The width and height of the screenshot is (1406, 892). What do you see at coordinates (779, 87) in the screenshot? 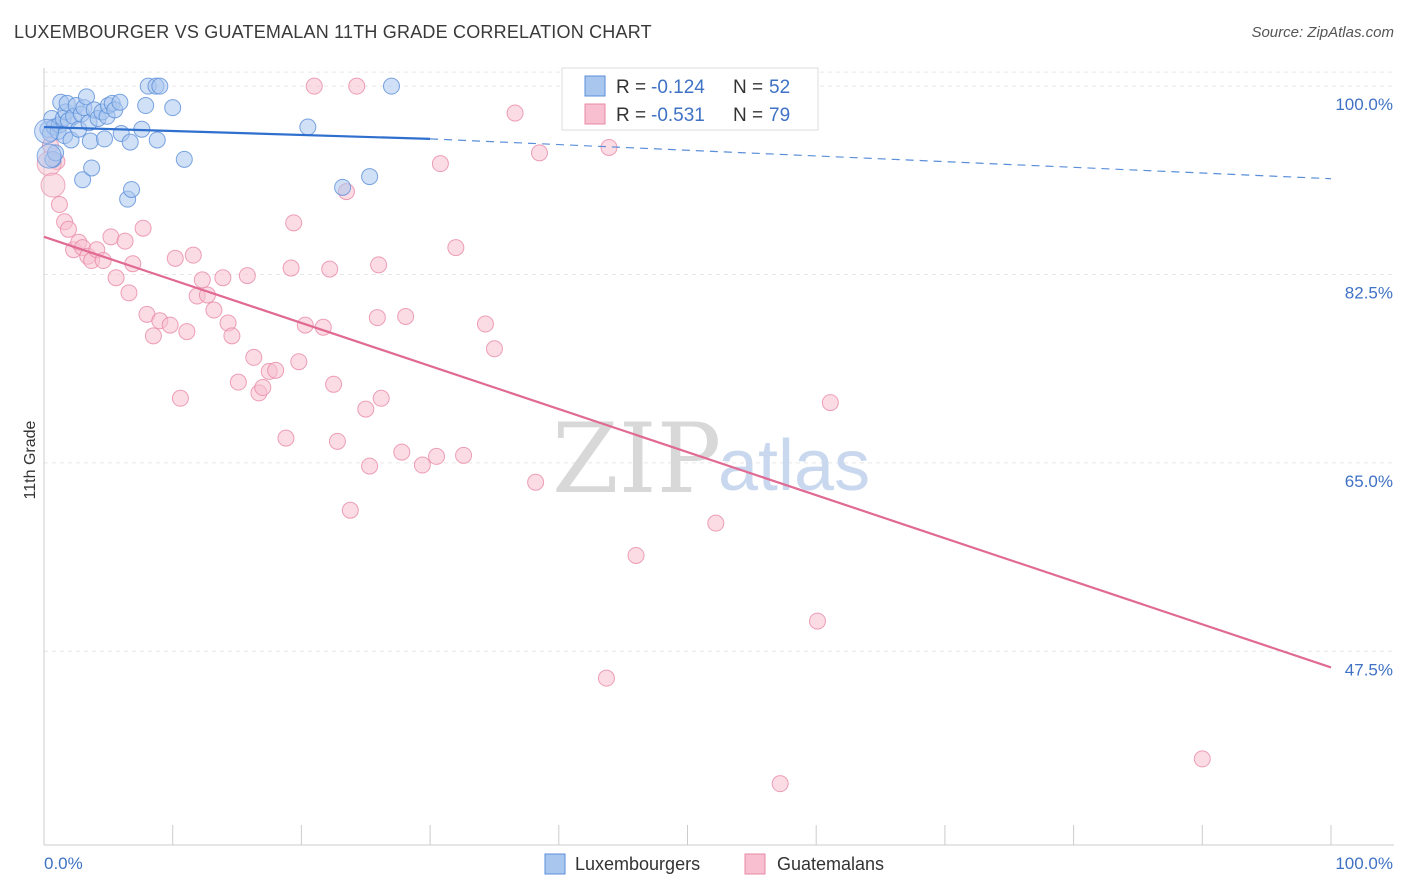
I see `legend-n-value-1: 52` at bounding box center [779, 87].